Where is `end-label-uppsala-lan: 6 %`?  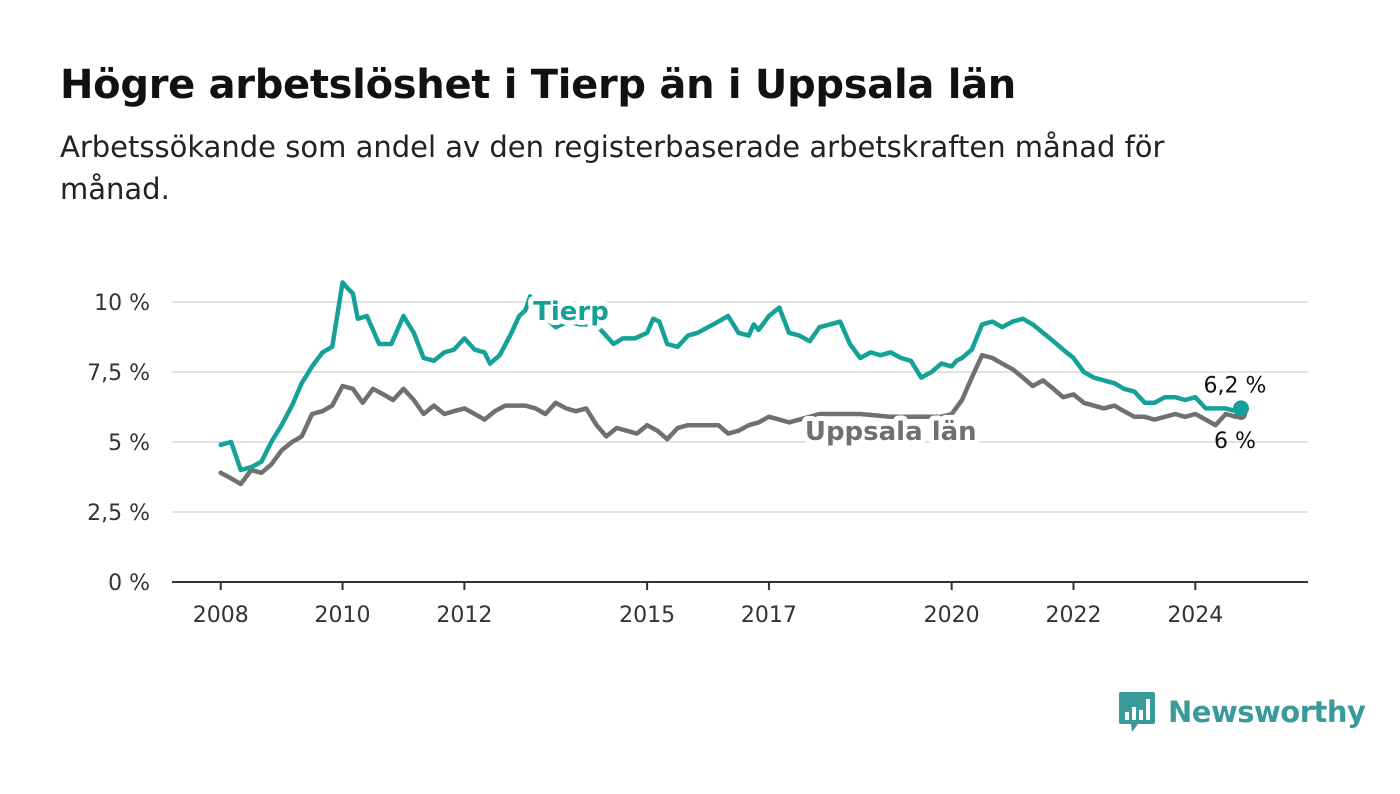 end-label-uppsala-lan: 6 % is located at coordinates (1235, 441).